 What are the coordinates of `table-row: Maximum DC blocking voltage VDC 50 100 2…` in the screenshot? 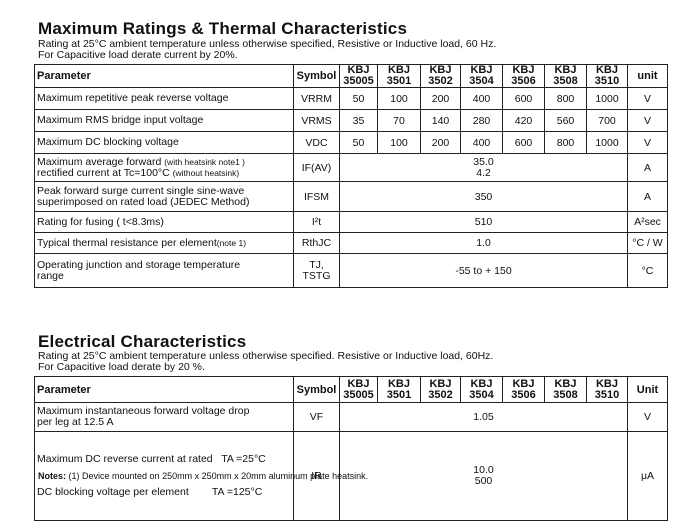 It's located at (351, 142).